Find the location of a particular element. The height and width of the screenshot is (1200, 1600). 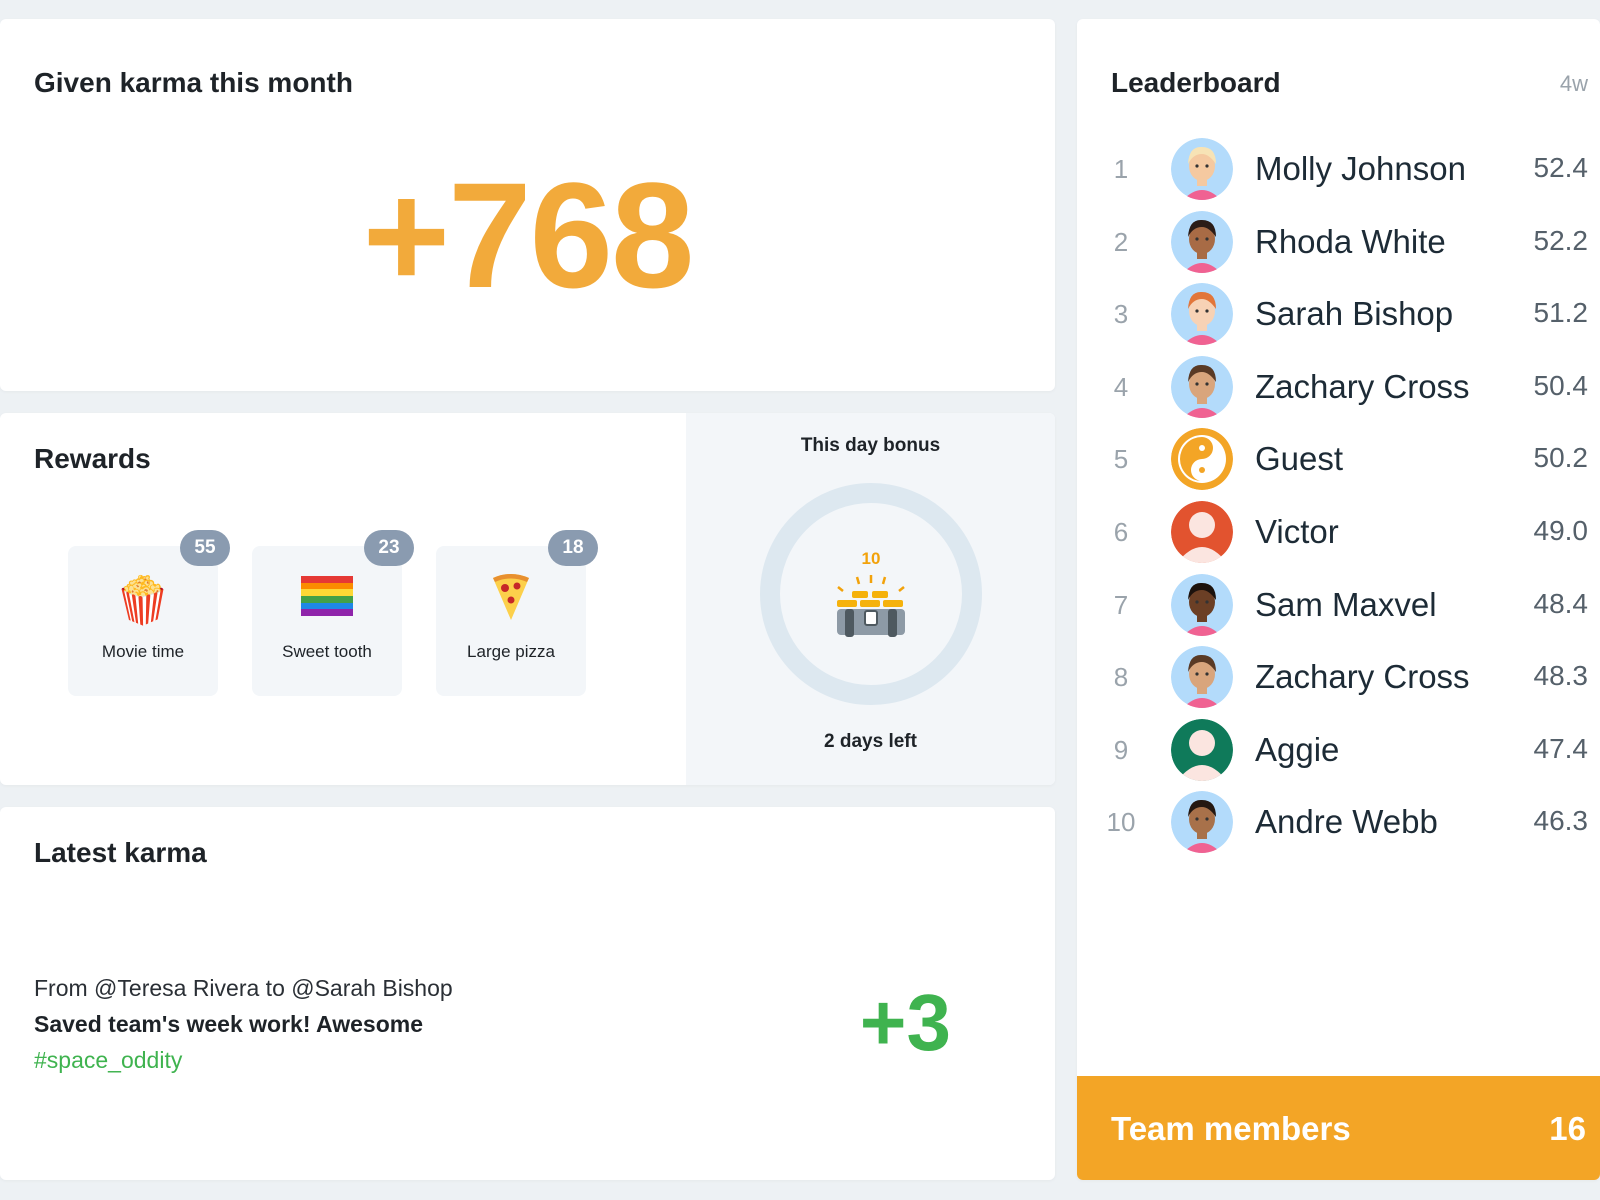

reward-count-badge: 23 is located at coordinates (389, 548).